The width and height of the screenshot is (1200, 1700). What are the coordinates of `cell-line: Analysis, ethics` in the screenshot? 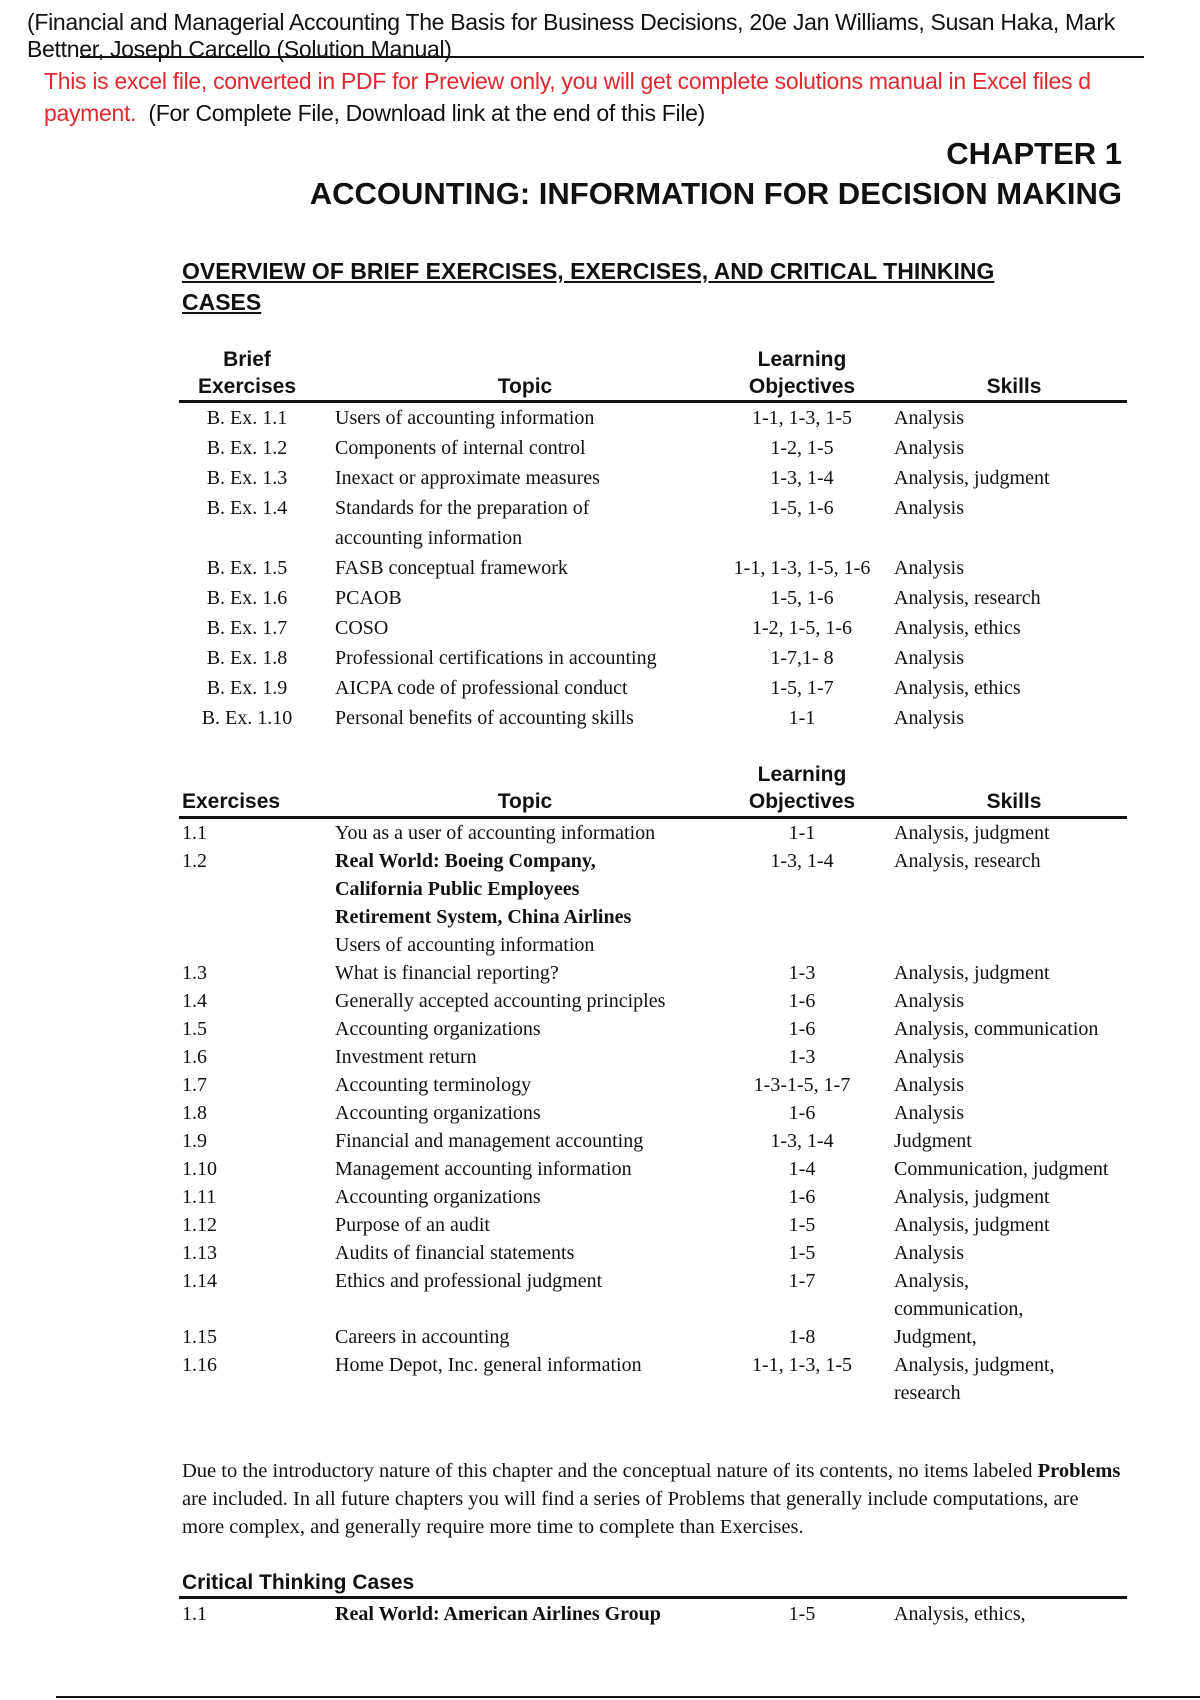 It's located at (957, 688).